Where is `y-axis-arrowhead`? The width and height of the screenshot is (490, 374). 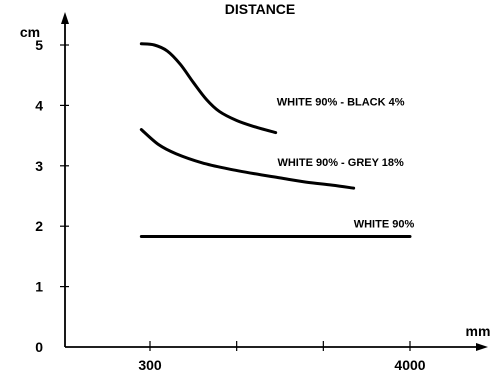
y-axis-arrowhead is located at coordinates (65, 18).